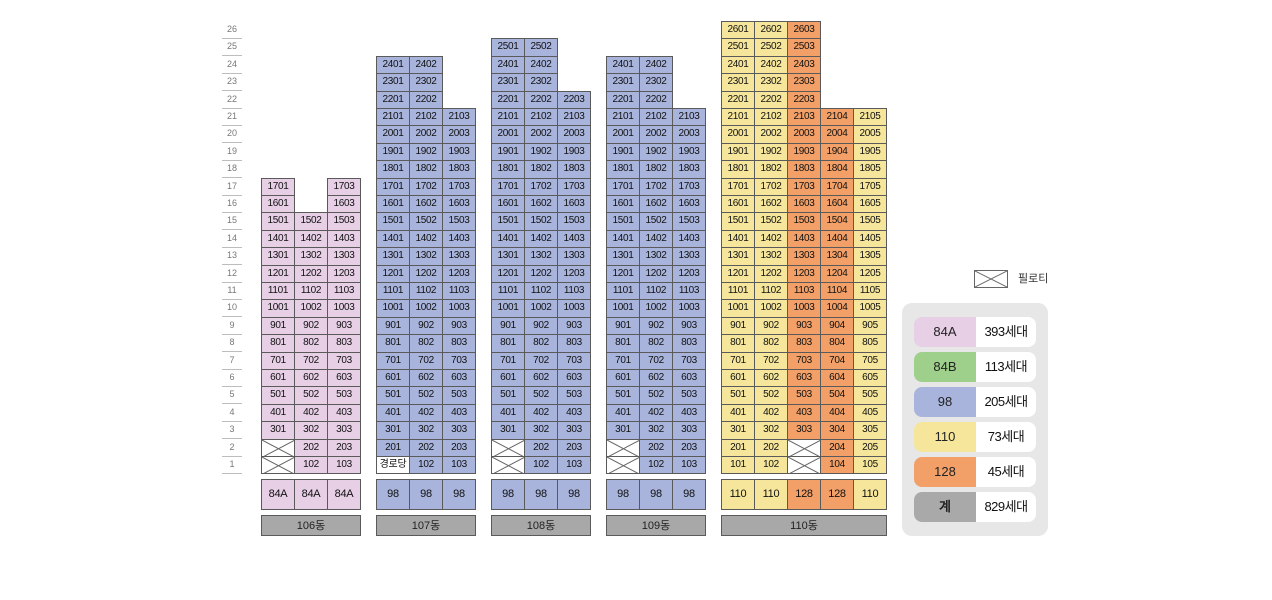  Describe the element at coordinates (656, 134) in the screenshot. I see `unit-cell: 2002` at that location.